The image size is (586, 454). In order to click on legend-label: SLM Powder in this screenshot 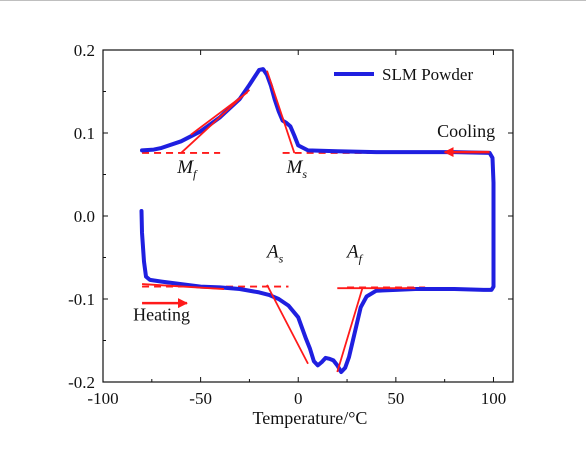, I will do `click(427, 74)`.